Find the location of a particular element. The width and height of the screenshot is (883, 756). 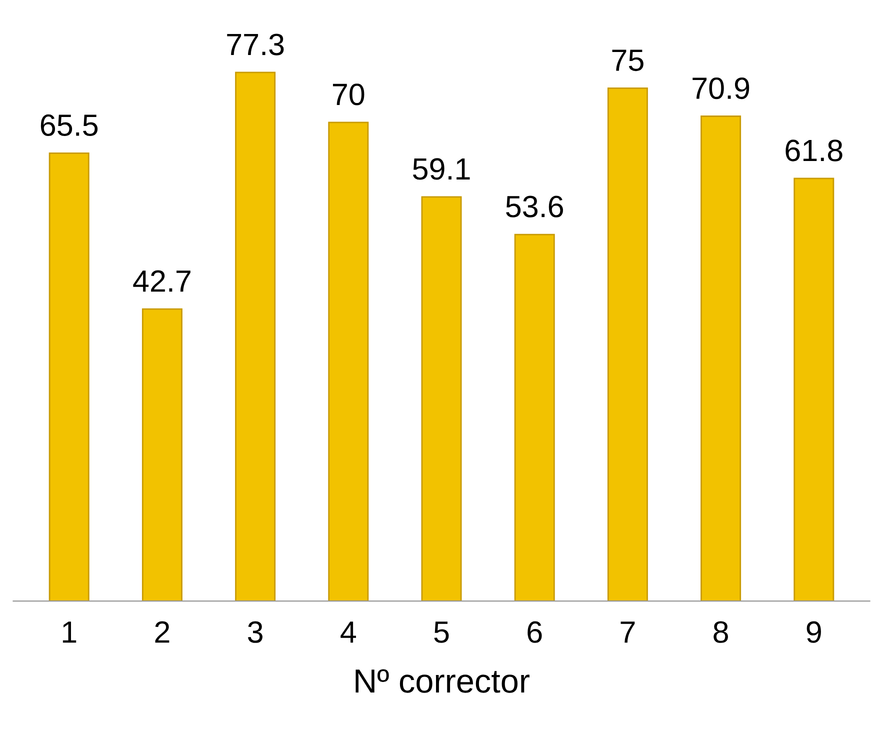

data-label: 65.5 is located at coordinates (69, 125).